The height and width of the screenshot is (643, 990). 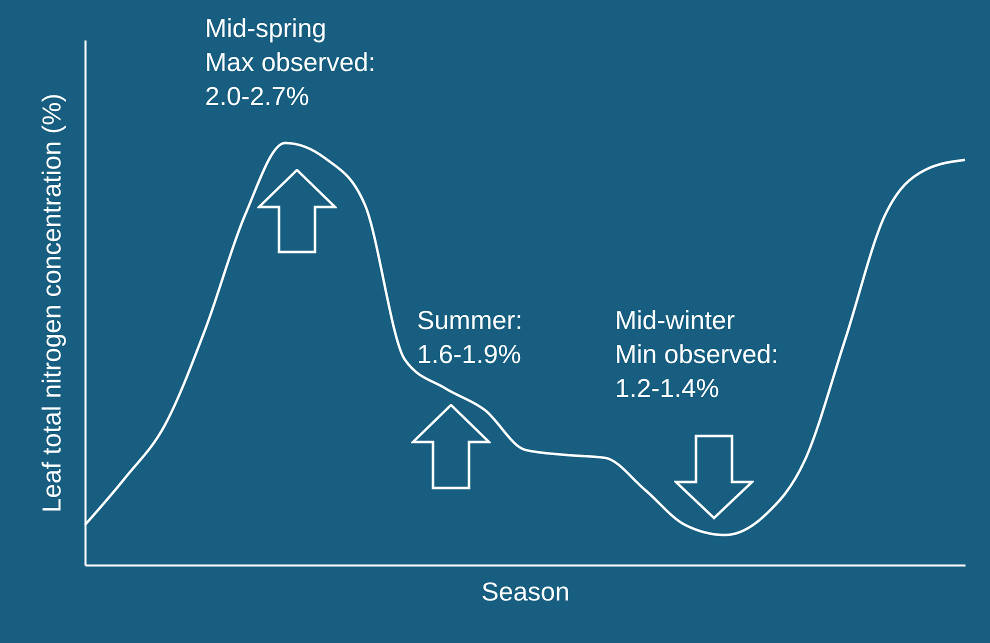 What do you see at coordinates (469, 337) in the screenshot?
I see `annotation: Summer: 1.6-1.9%` at bounding box center [469, 337].